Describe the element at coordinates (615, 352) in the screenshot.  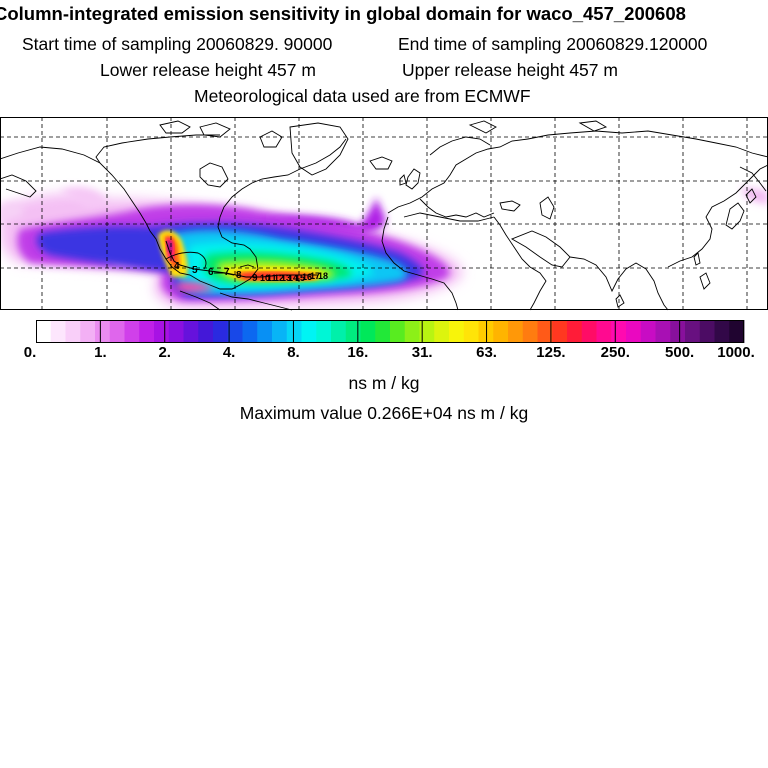
I see `colorbar-tick-label: 250.` at that location.